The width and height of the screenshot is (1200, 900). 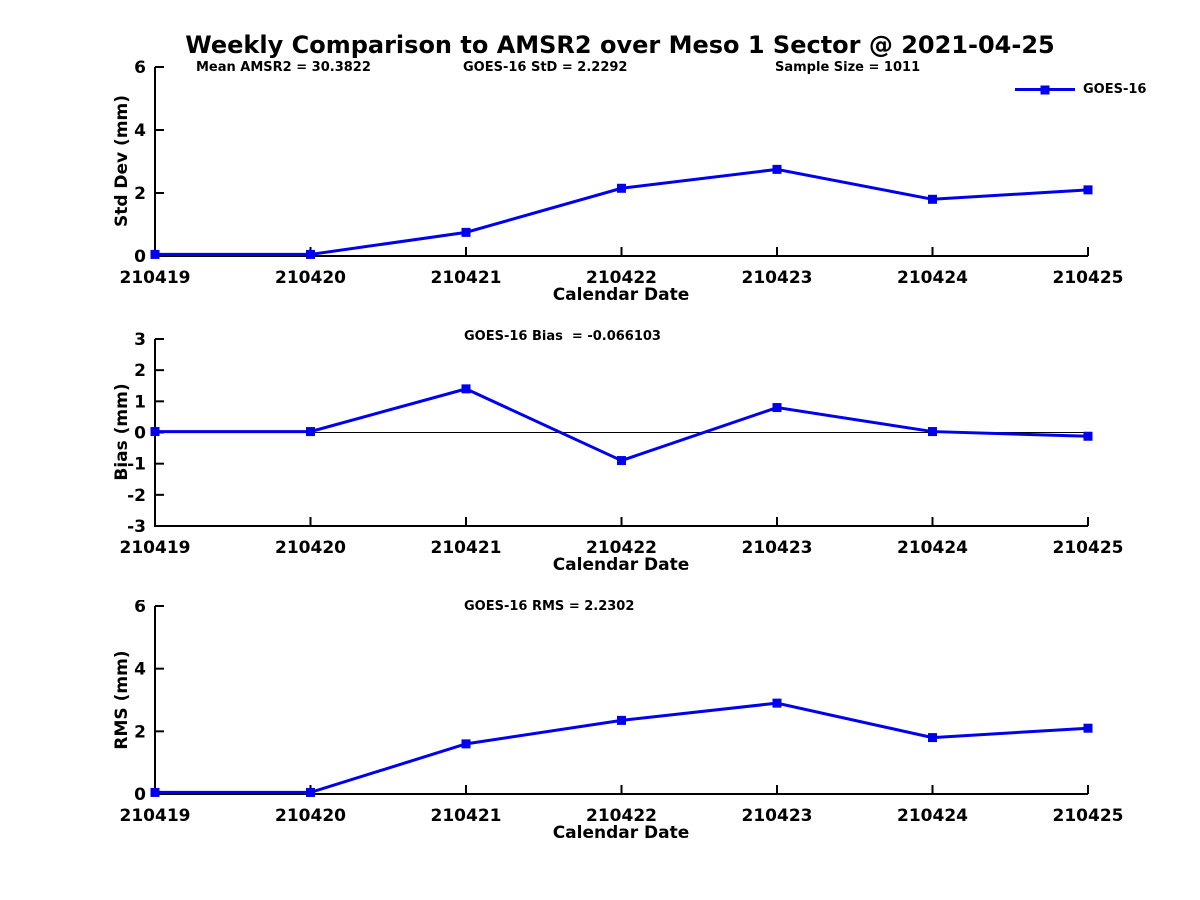 I want to click on y-tick-label: -1, so click(x=136, y=465).